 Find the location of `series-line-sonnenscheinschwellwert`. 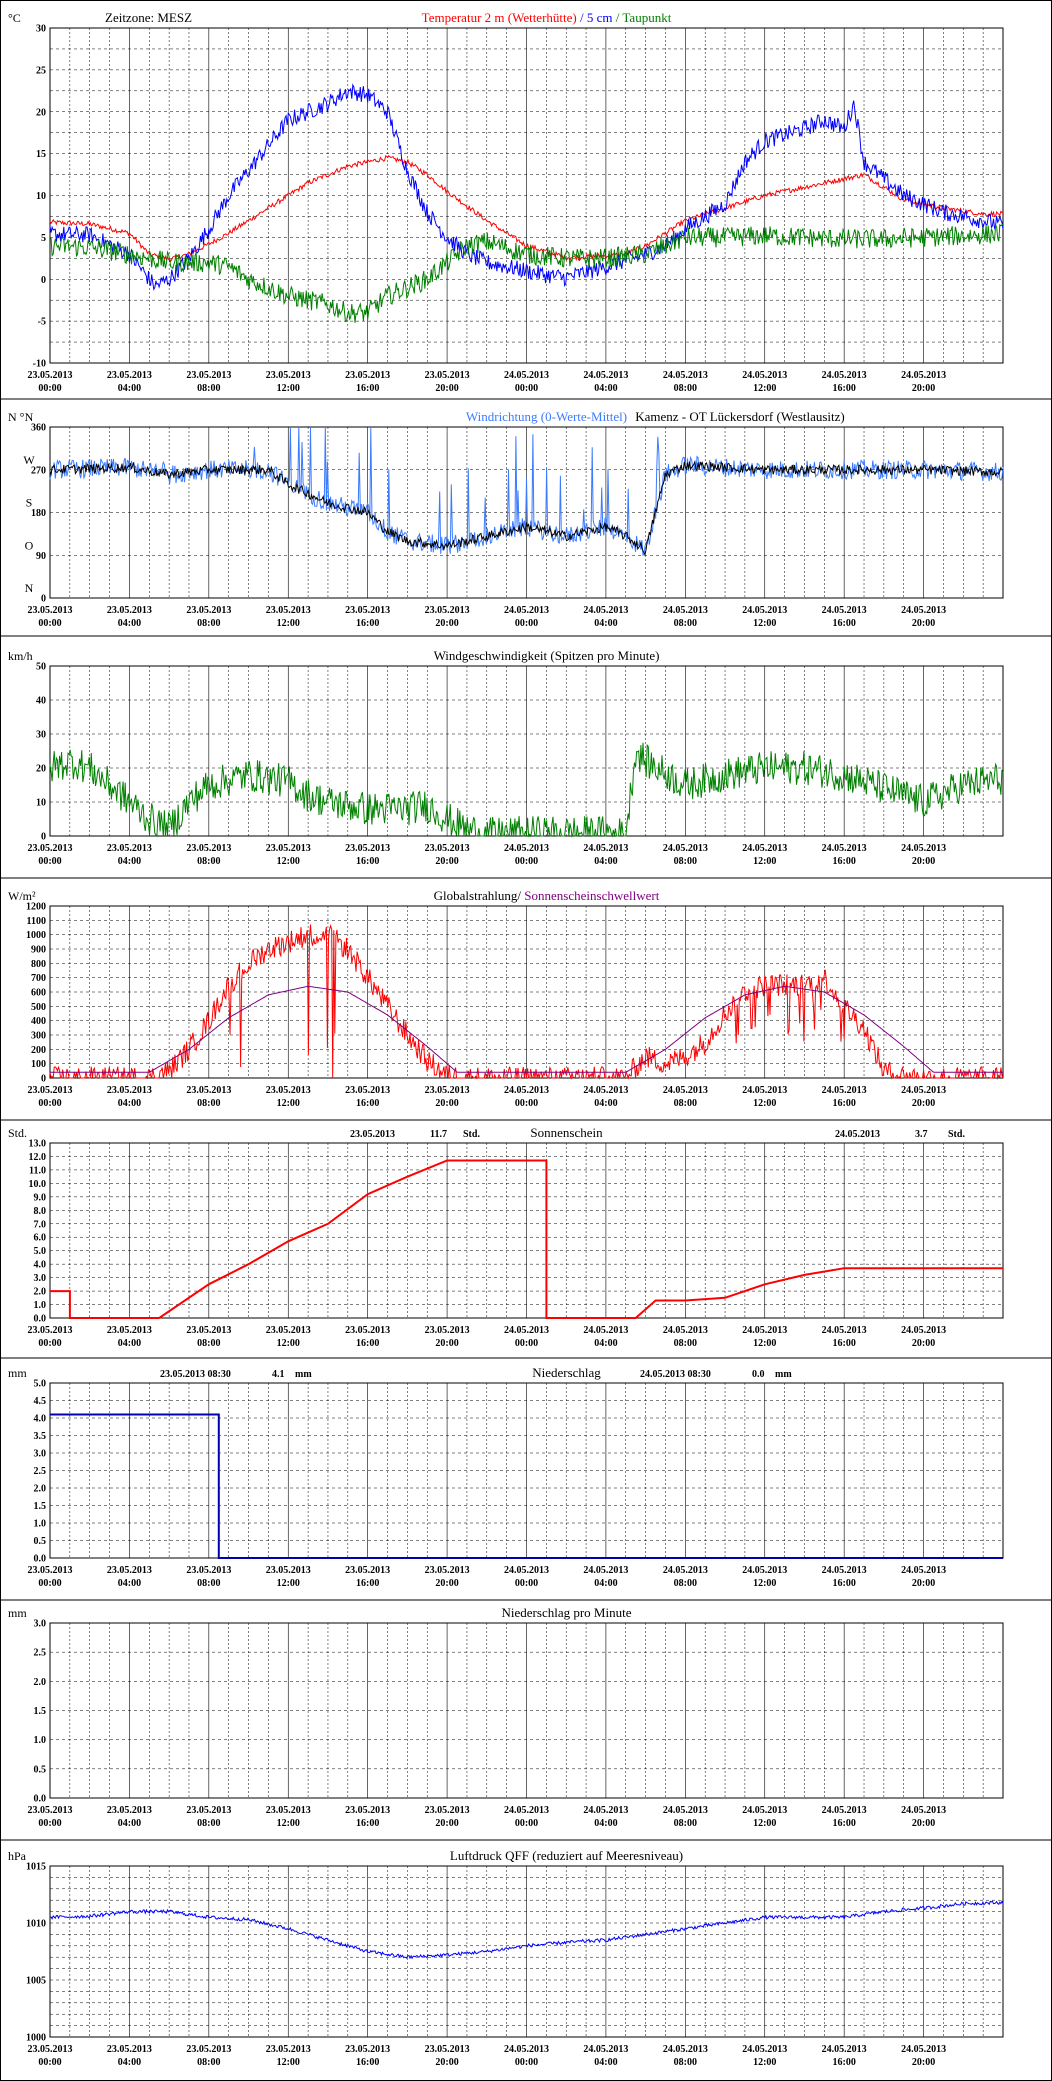

series-line-sonnenscheinschwellwert is located at coordinates (526, 1029).